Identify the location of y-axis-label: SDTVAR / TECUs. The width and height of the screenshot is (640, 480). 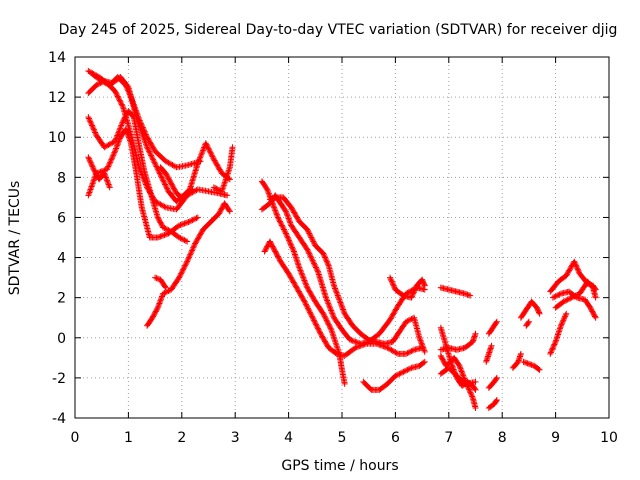
(15, 238).